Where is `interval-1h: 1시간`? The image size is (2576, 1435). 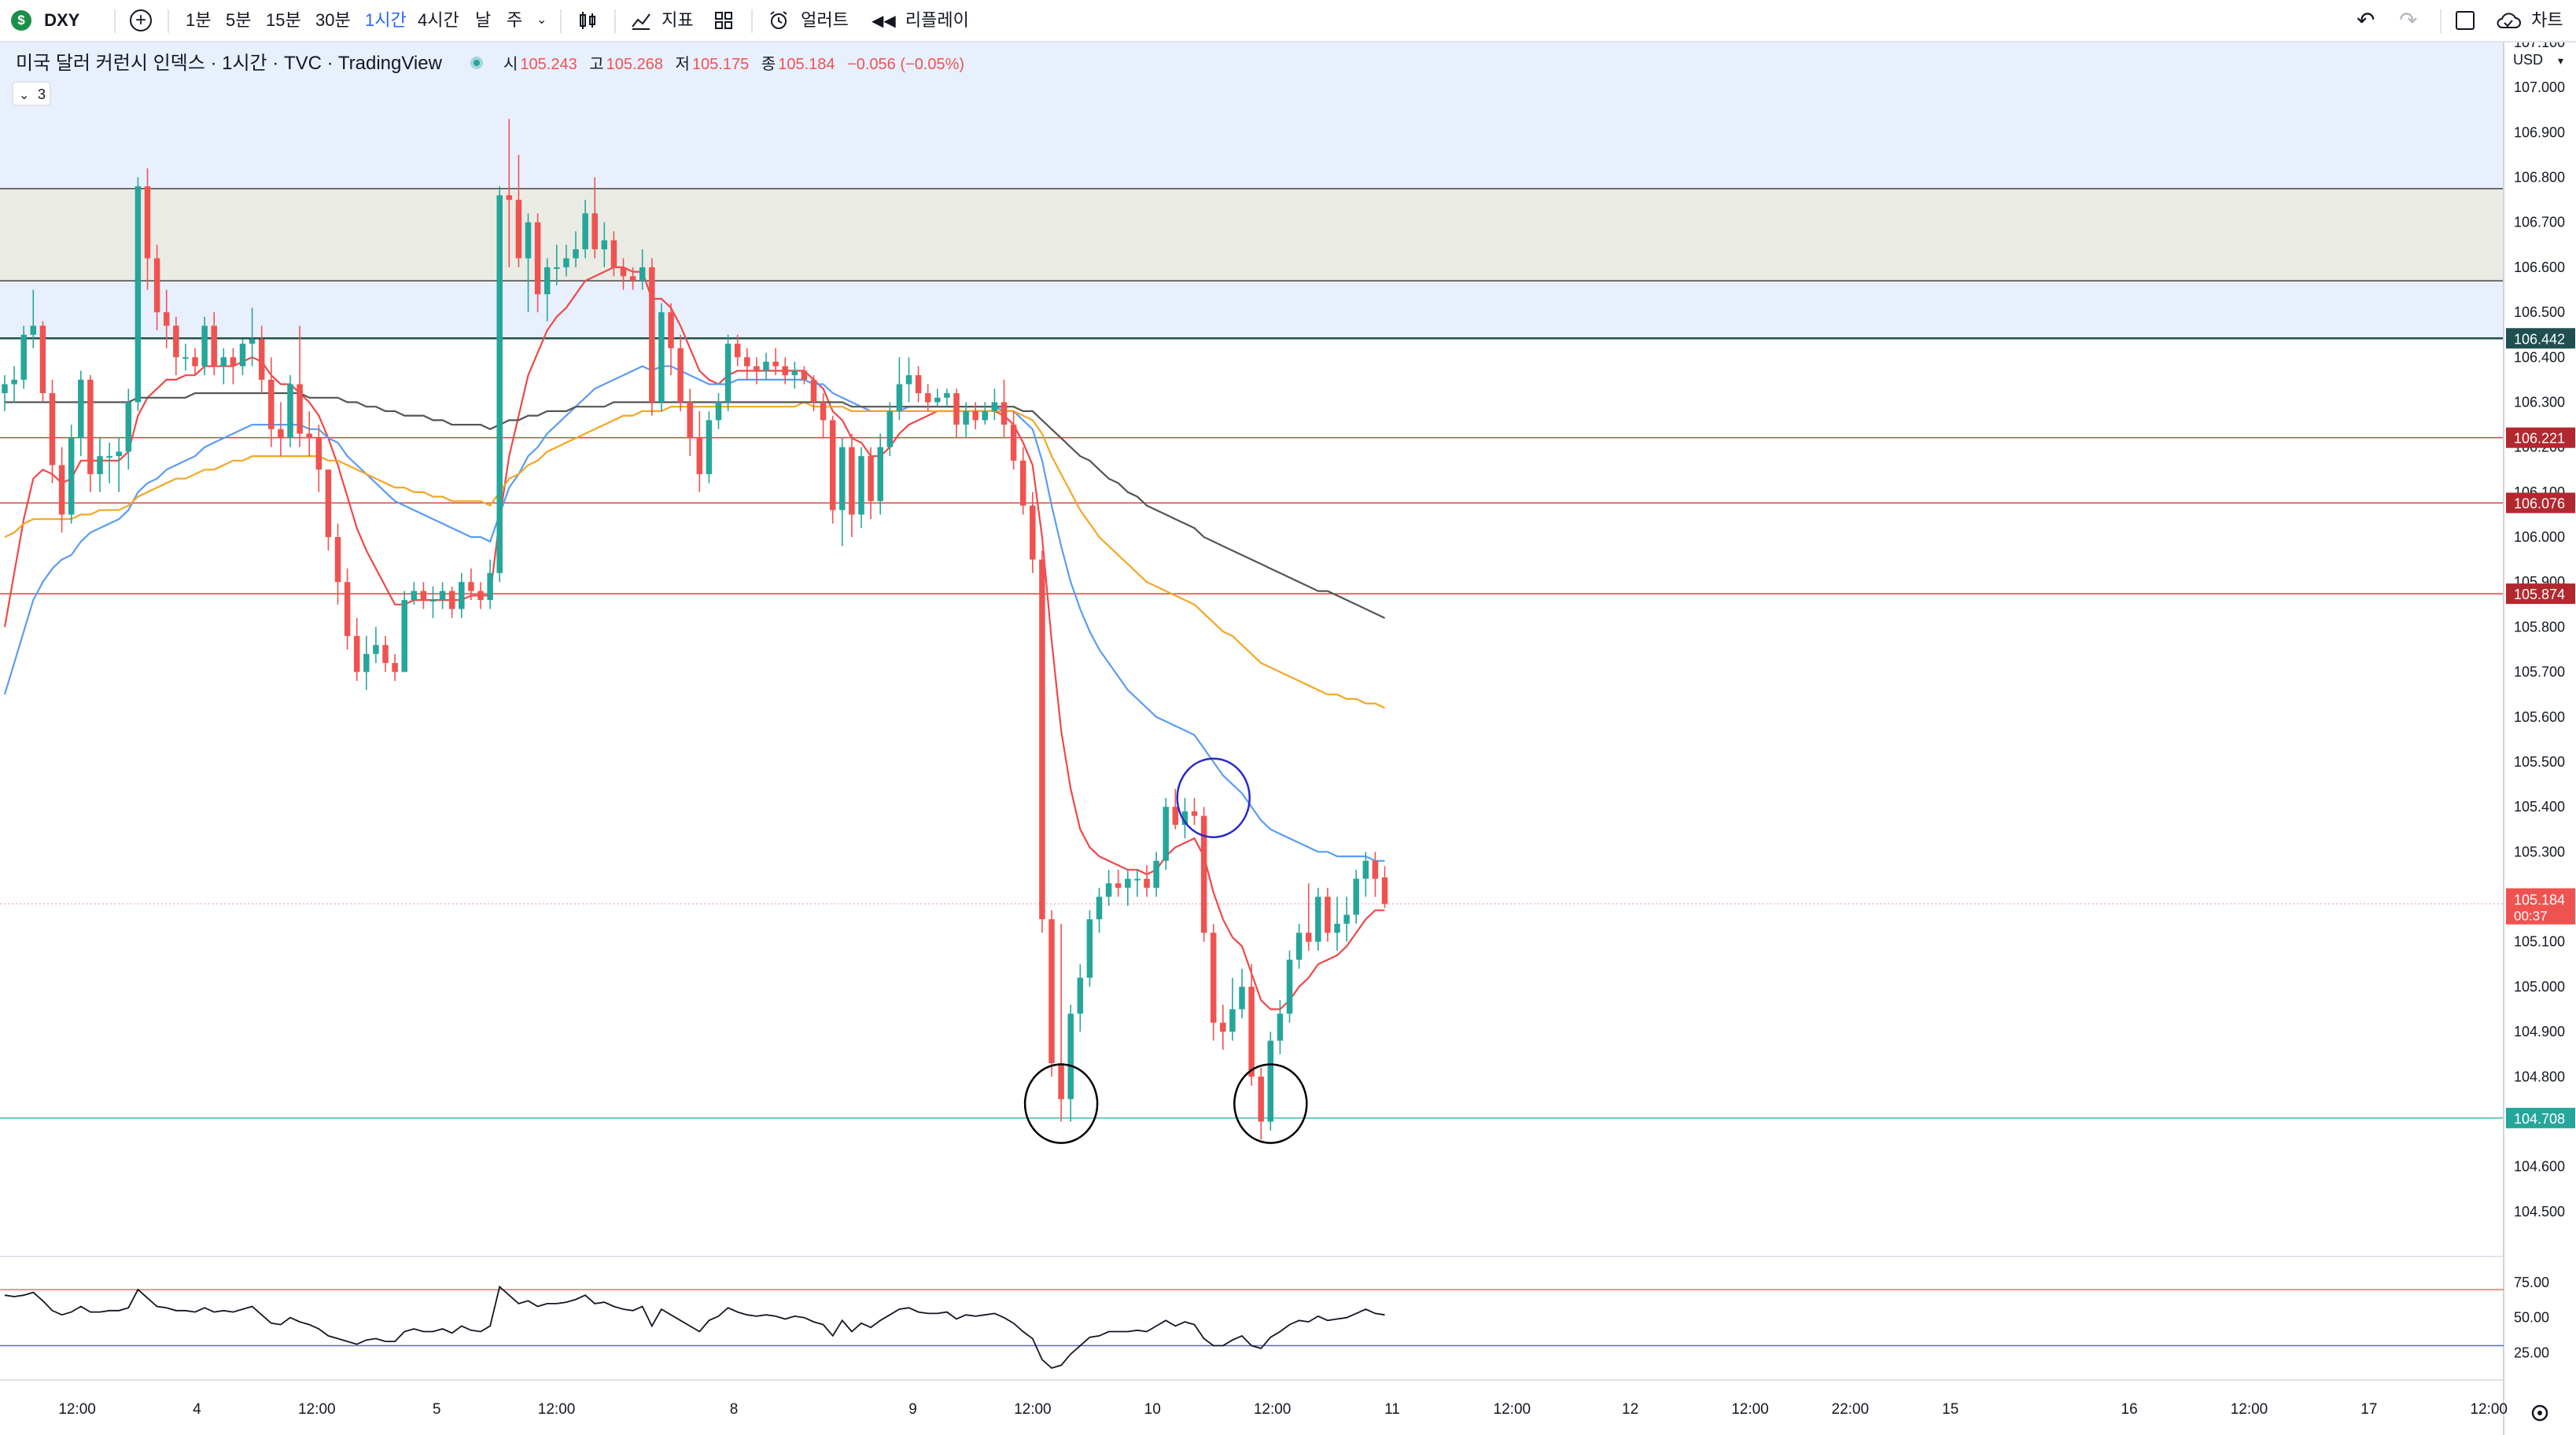
interval-1h: 1시간 is located at coordinates (386, 20).